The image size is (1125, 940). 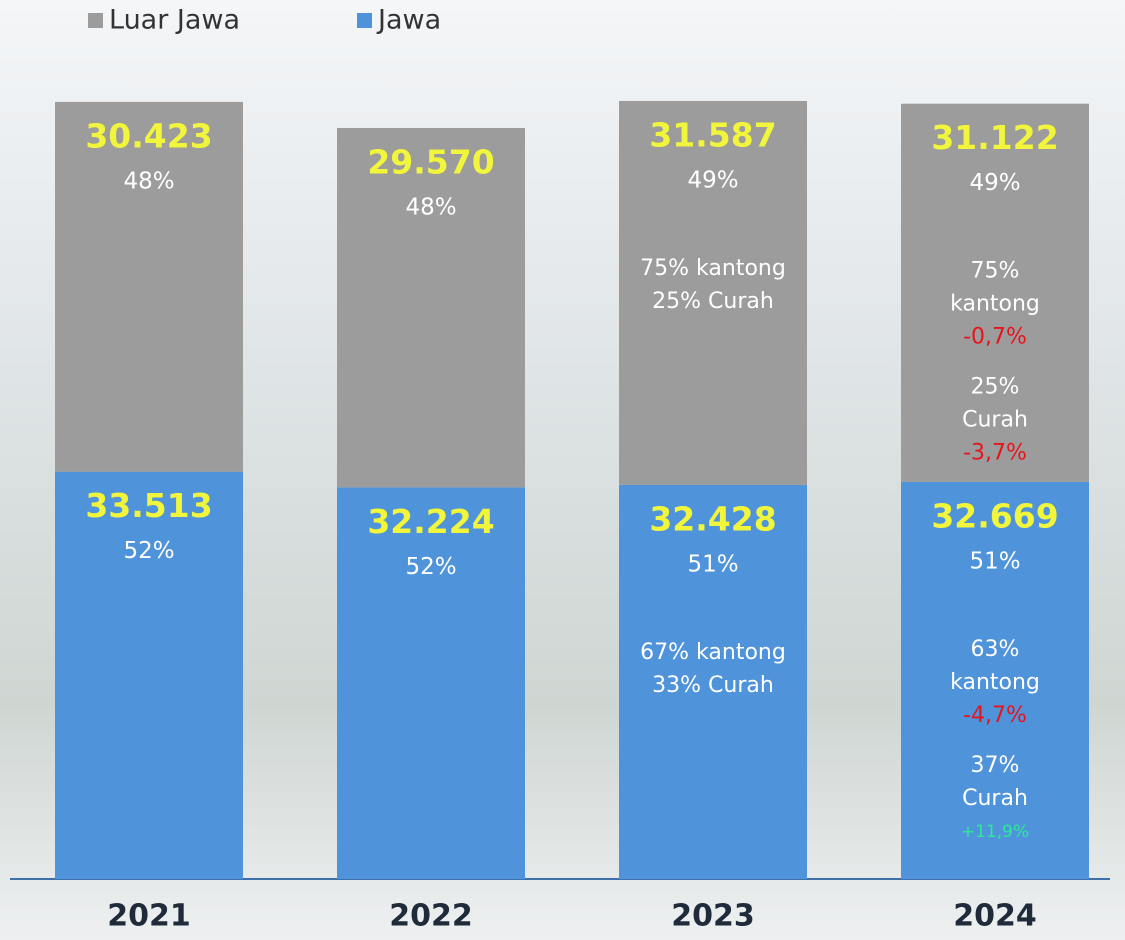 What do you see at coordinates (713, 916) in the screenshot?
I see `x-tick-label: 2023` at bounding box center [713, 916].